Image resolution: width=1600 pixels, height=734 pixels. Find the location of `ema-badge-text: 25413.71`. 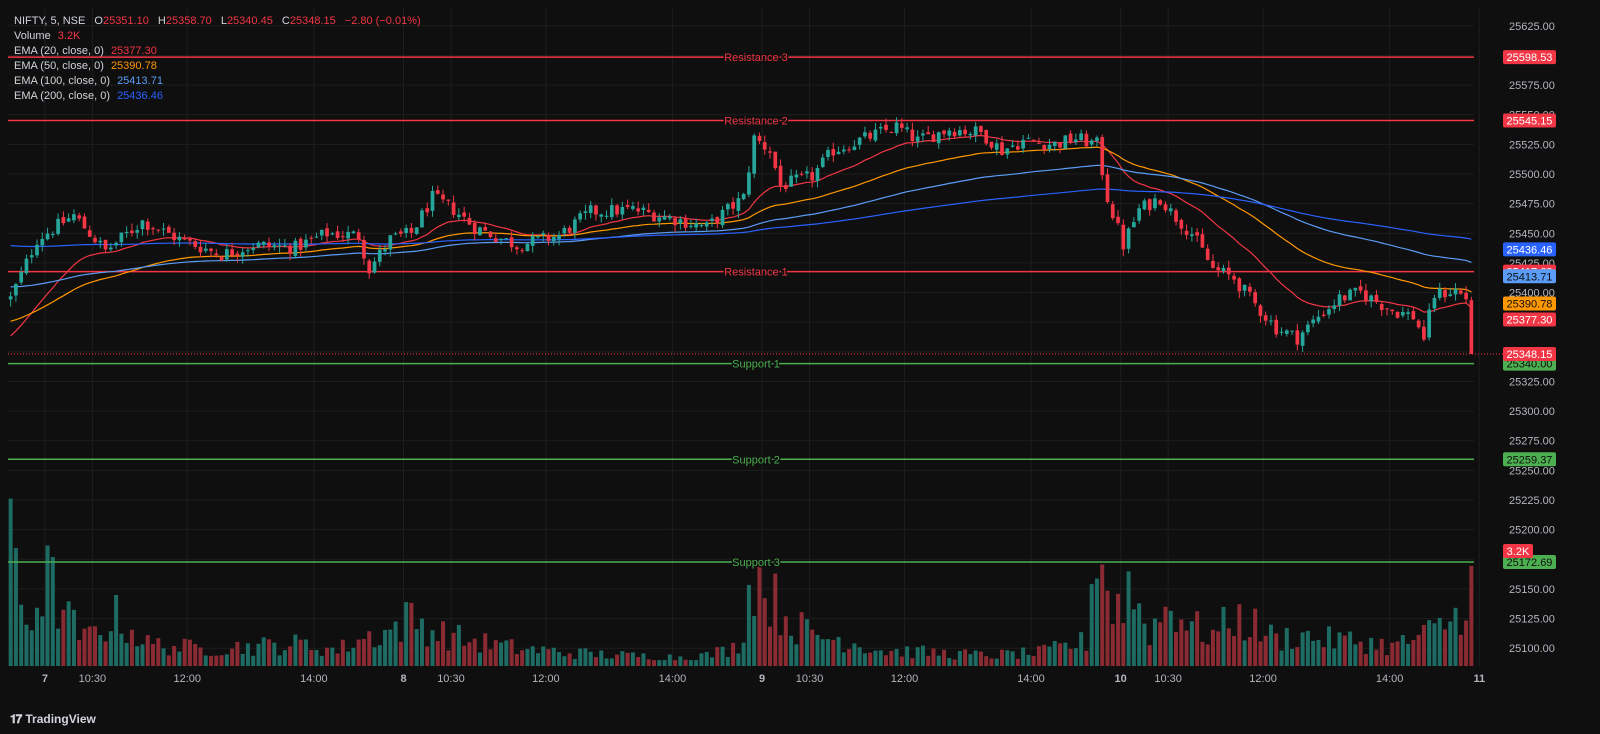

ema-badge-text: 25413.71 is located at coordinates (1530, 277).